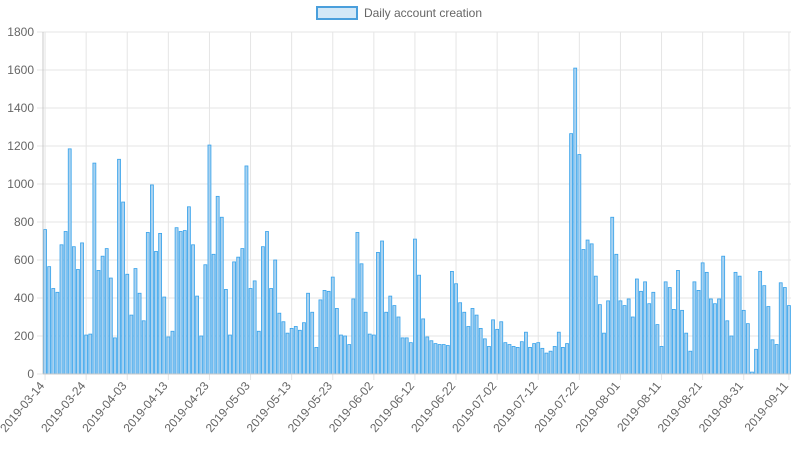 The image size is (798, 450). Describe the element at coordinates (399, 14) in the screenshot. I see `legend: Daily account creation` at that location.